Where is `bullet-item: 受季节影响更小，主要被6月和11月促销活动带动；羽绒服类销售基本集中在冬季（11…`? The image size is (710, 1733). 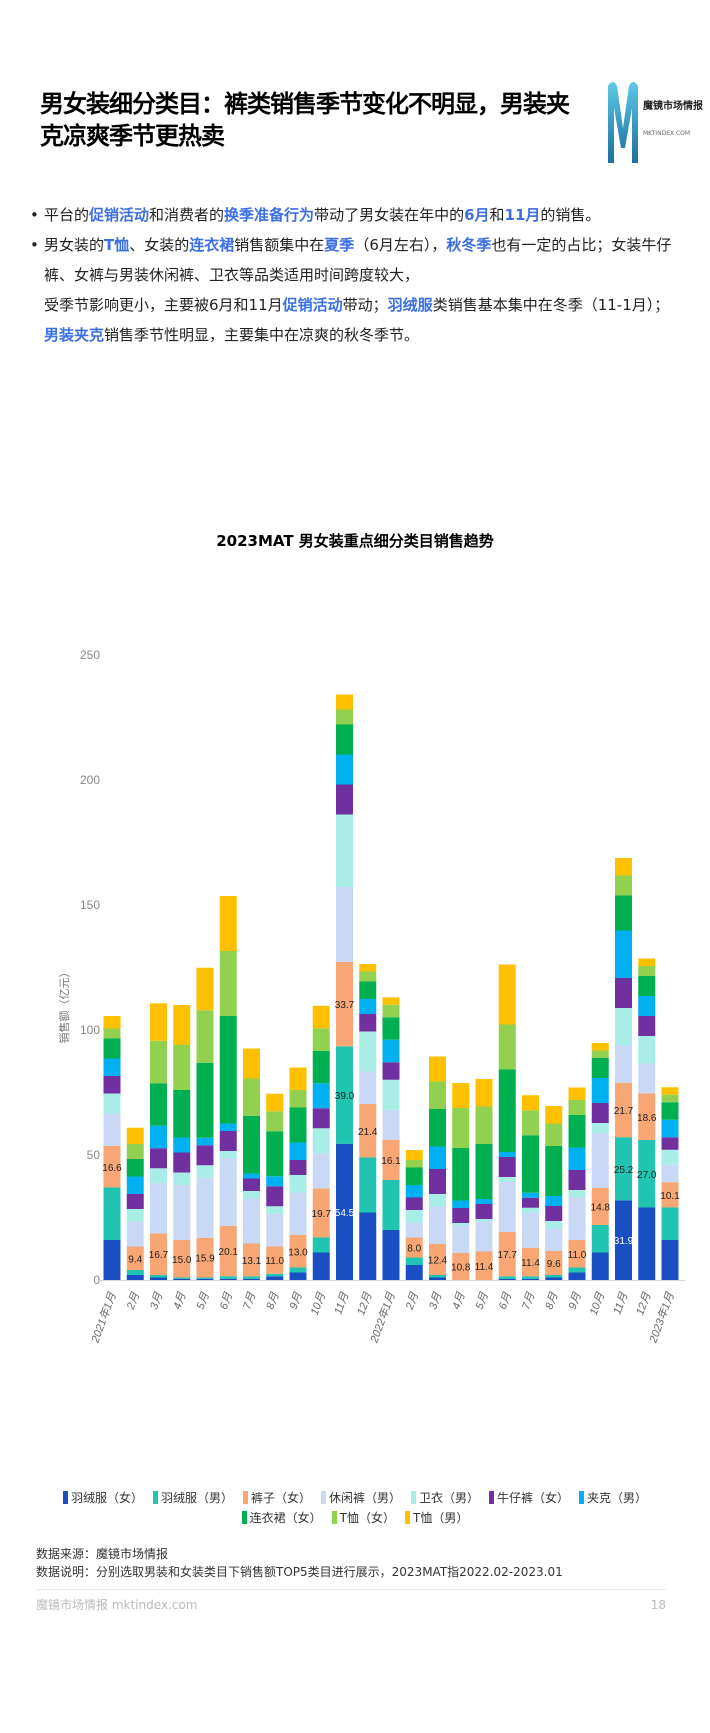 bullet-item: 受季节影响更小，主要被6月和11月促销活动带动；羽绒服类销售基本集中在冬季（11… is located at coordinates (355, 320).